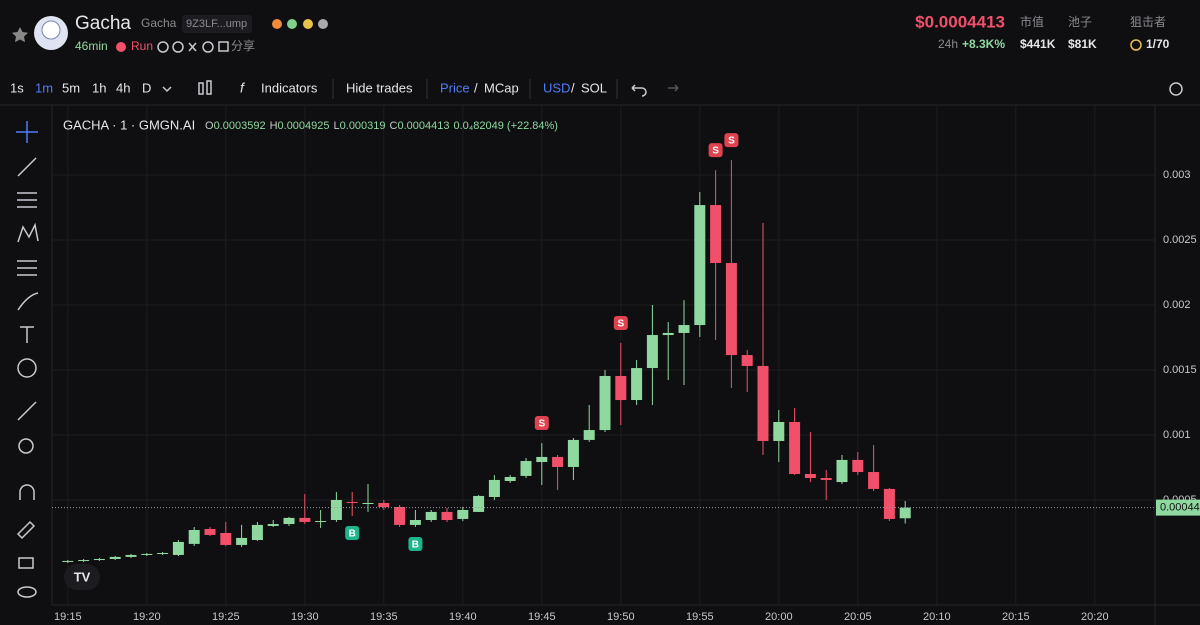  I want to click on ruler-tool, so click(27, 411).